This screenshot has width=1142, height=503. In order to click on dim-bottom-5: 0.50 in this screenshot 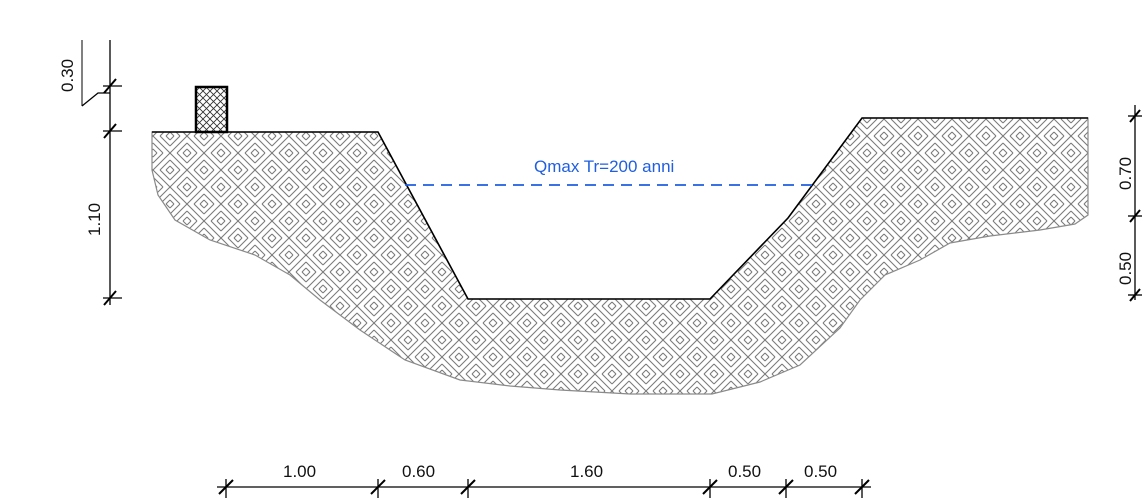, I will do `click(820, 471)`.